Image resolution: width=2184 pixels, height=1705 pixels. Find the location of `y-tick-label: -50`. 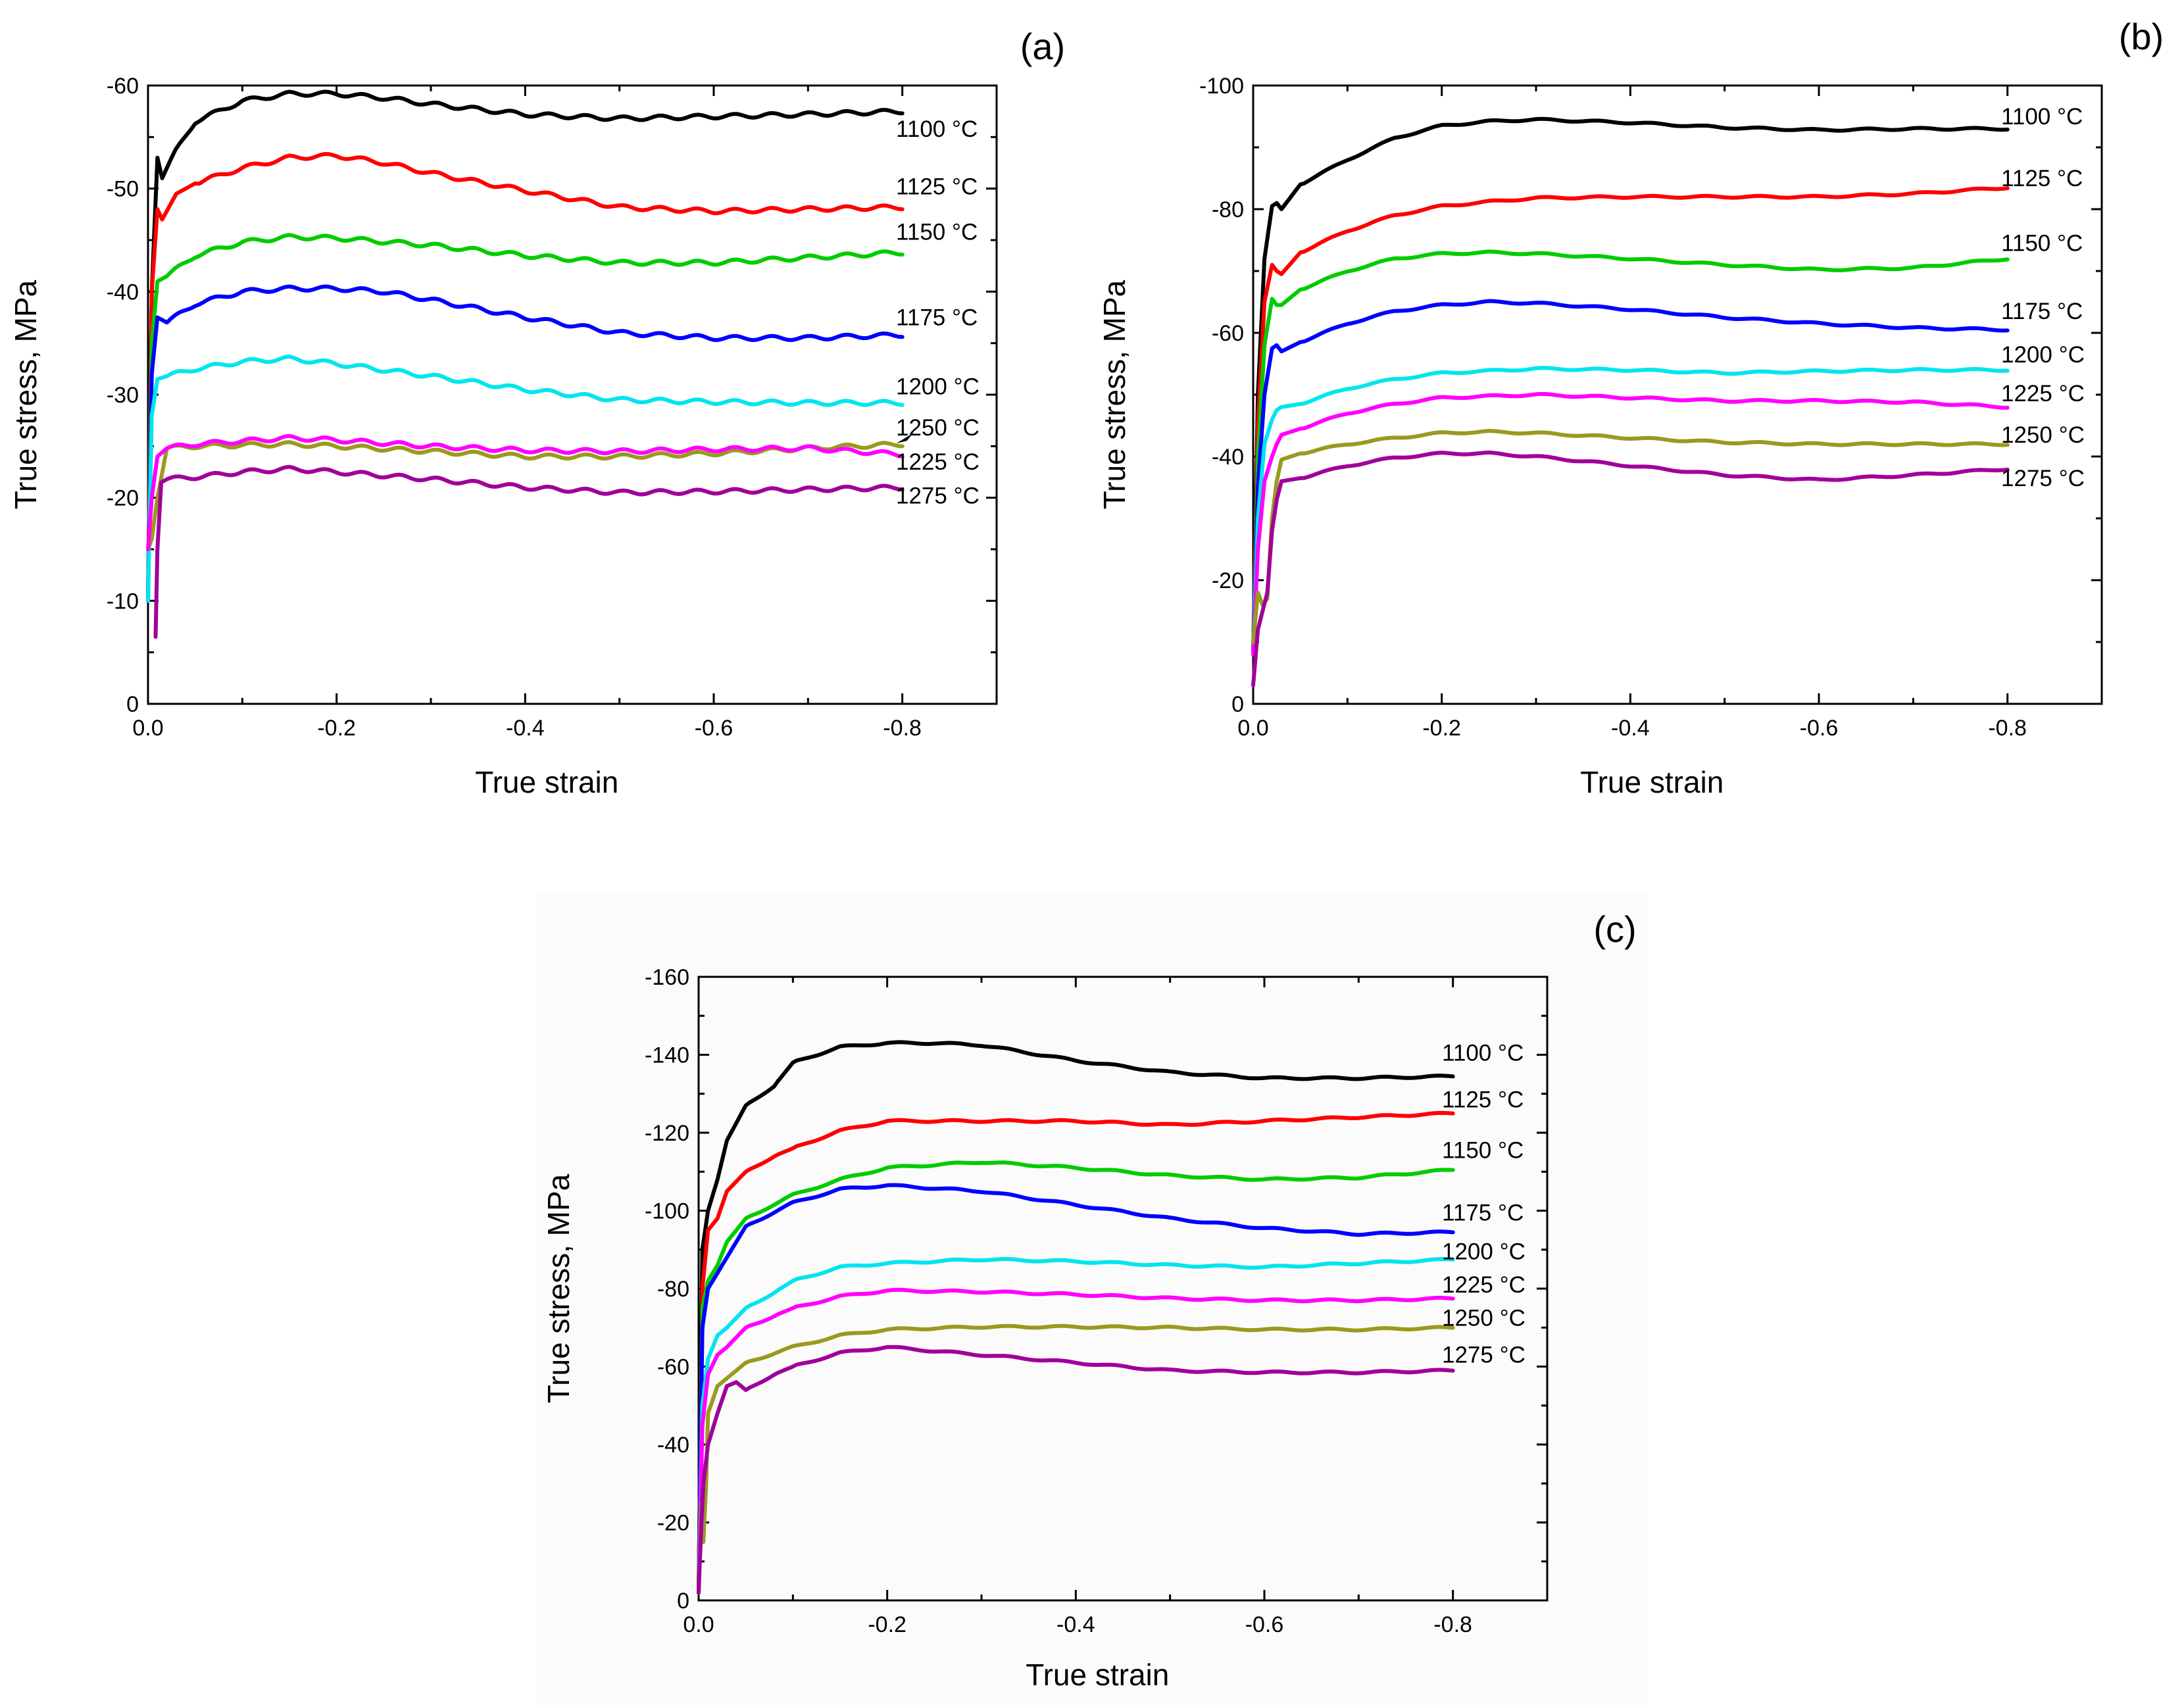

y-tick-label: -50 is located at coordinates (123, 189).